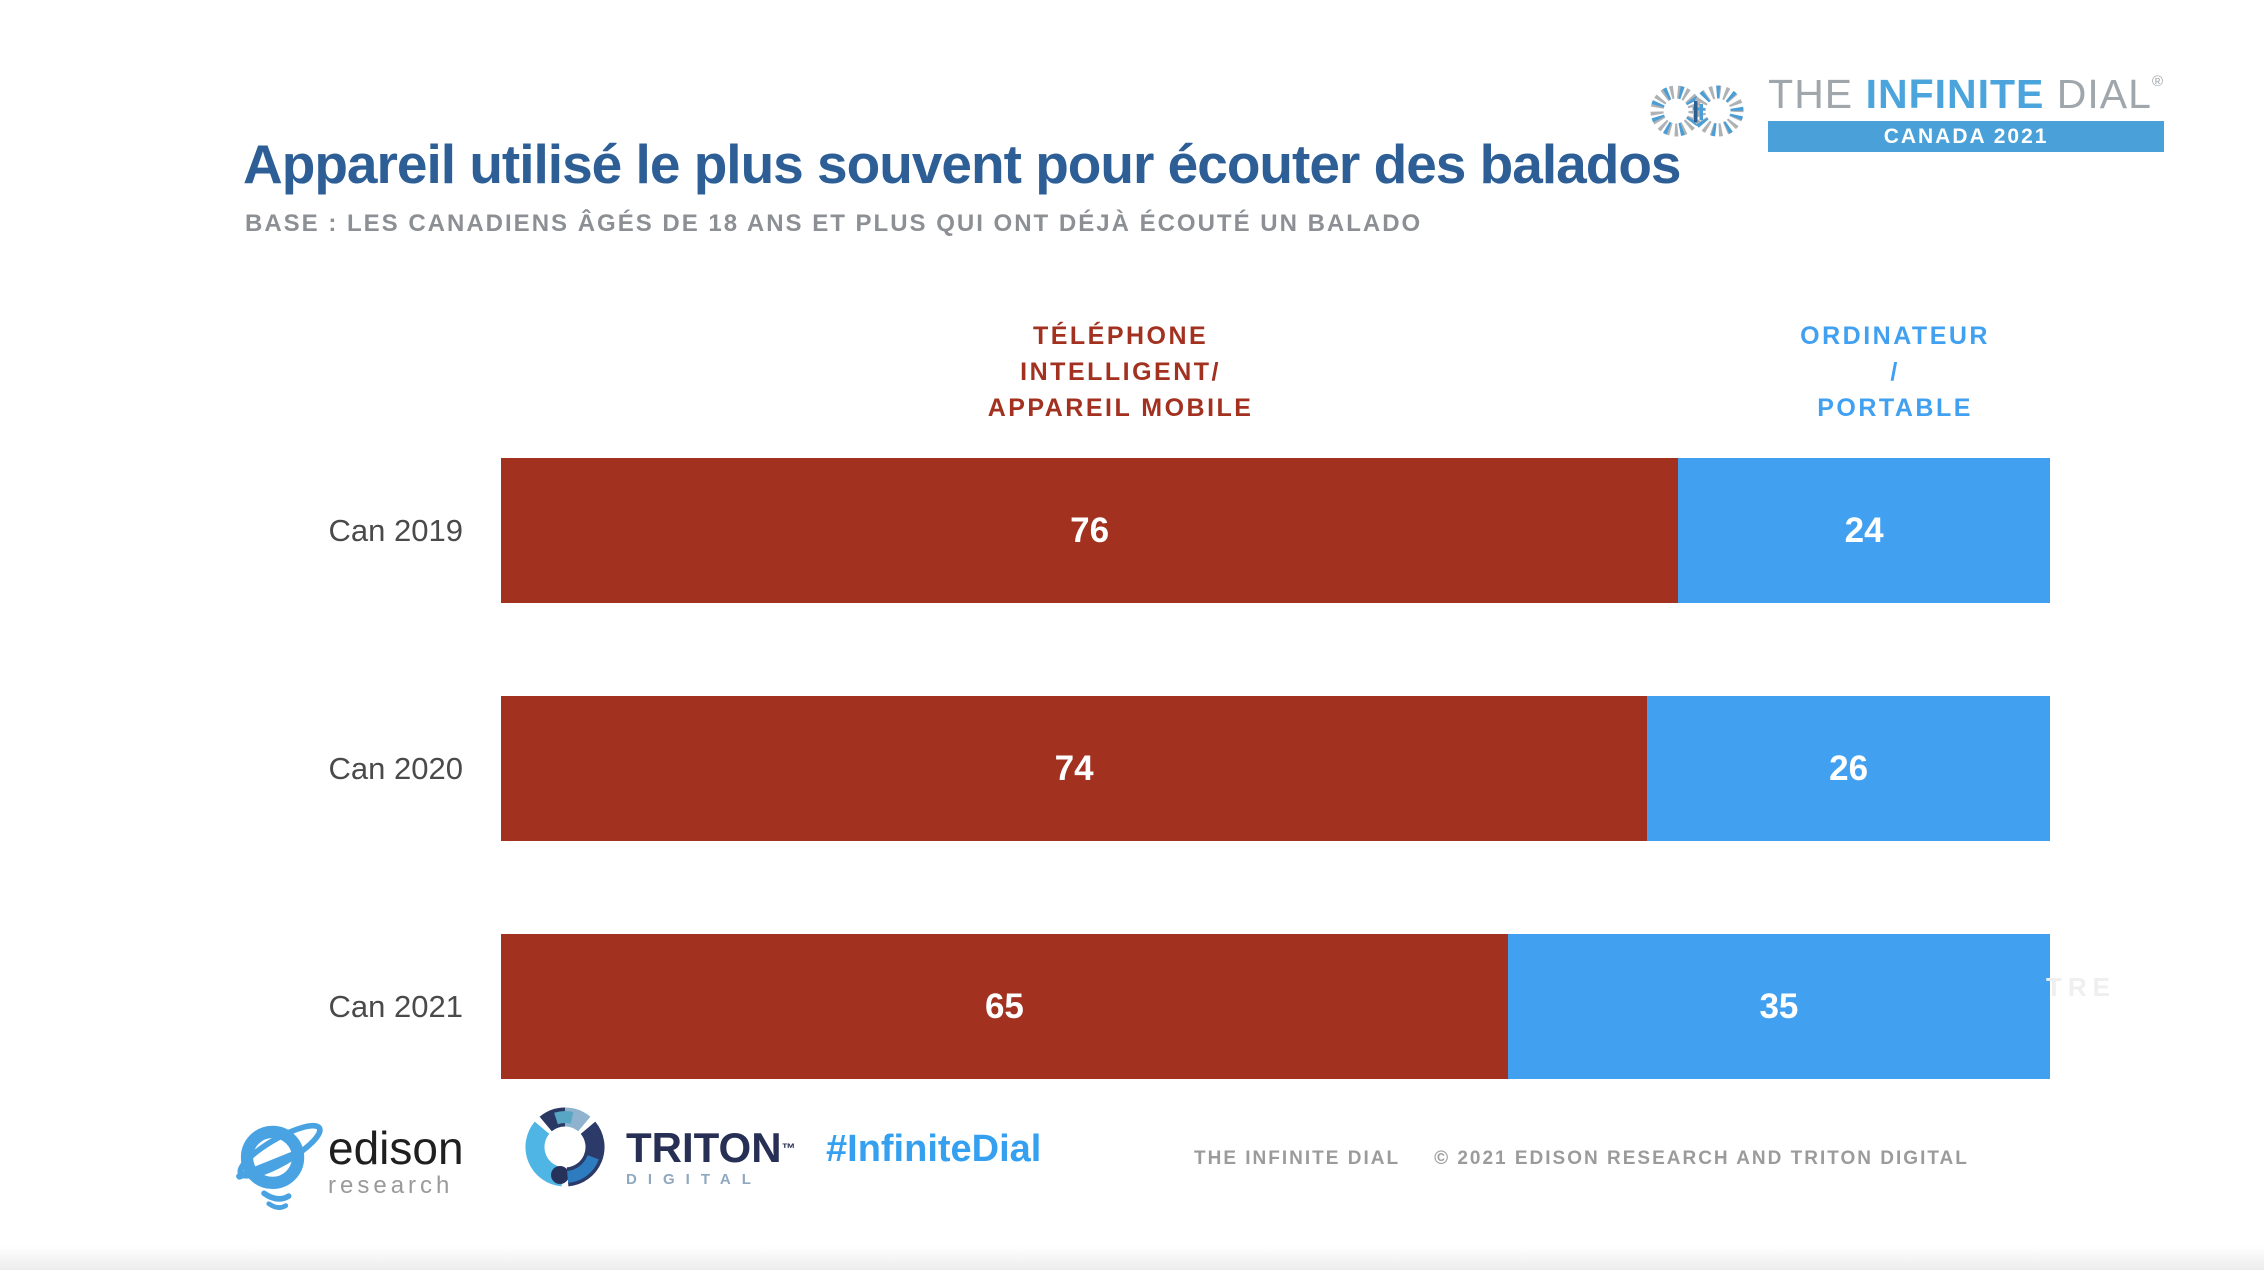 The image size is (2264, 1270). Describe the element at coordinates (1966, 136) in the screenshot. I see `brand-banner: CANADA 2021` at that location.